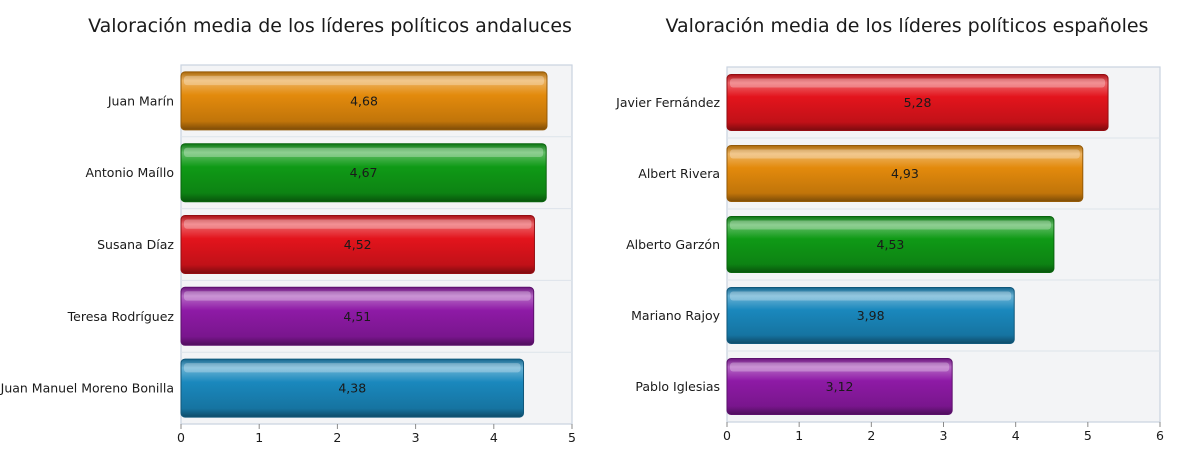  What do you see at coordinates (667, 102) in the screenshot?
I see `category-label: Javier Fernández` at bounding box center [667, 102].